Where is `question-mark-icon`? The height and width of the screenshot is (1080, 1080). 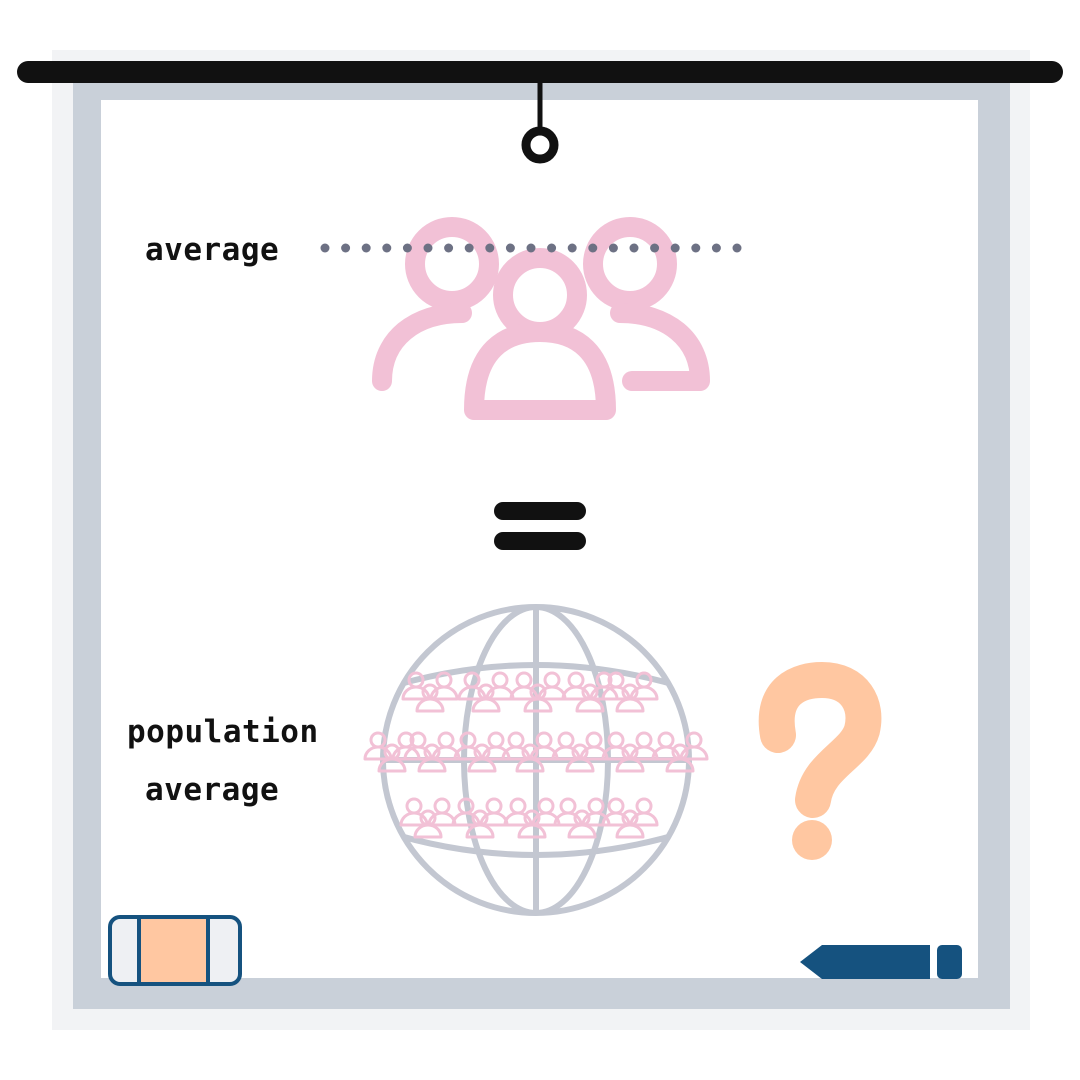
question-mark-icon is located at coordinates (820, 761).